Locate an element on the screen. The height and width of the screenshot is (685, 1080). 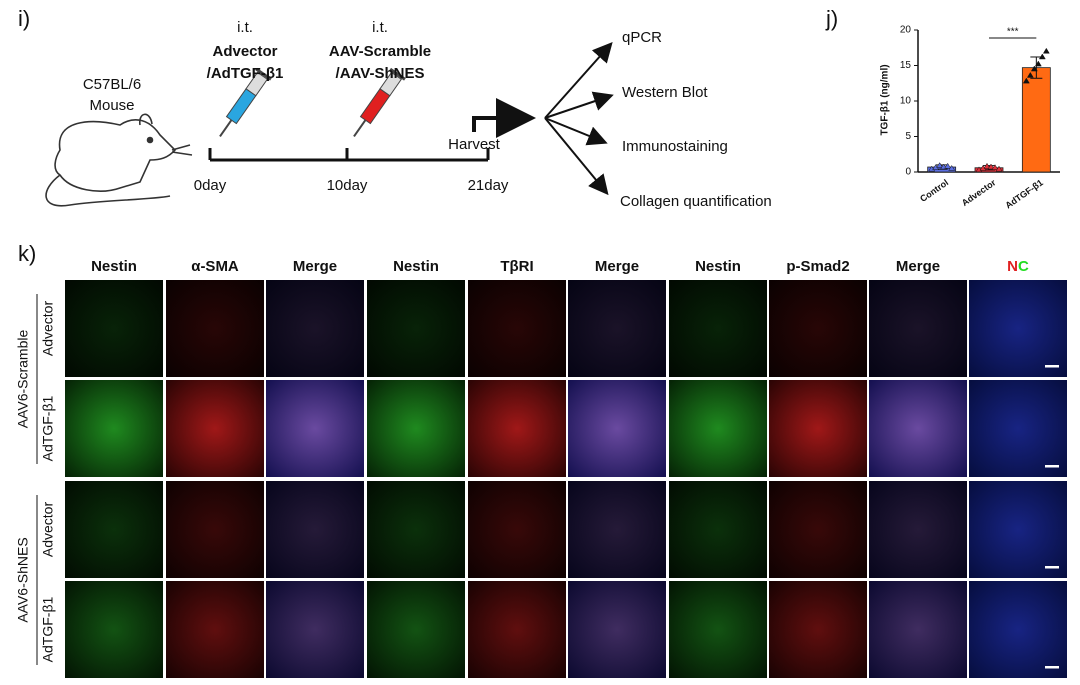
analysis: Collagen quantification is located at coordinates (696, 201).